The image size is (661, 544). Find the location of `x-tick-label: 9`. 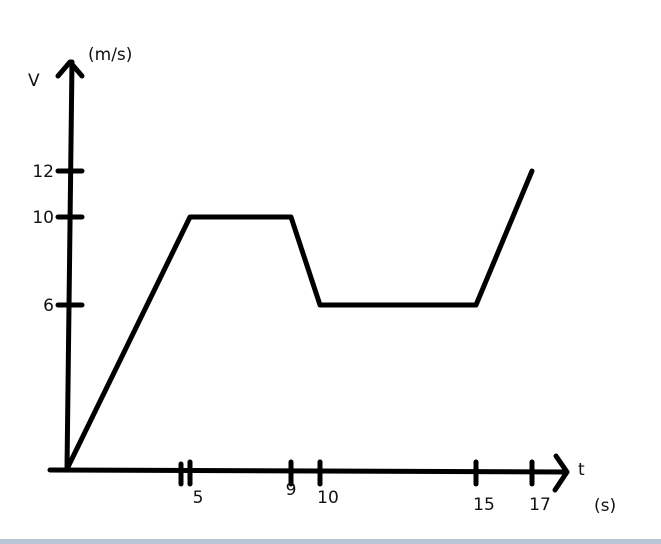

x-tick-label: 9 is located at coordinates (291, 490).